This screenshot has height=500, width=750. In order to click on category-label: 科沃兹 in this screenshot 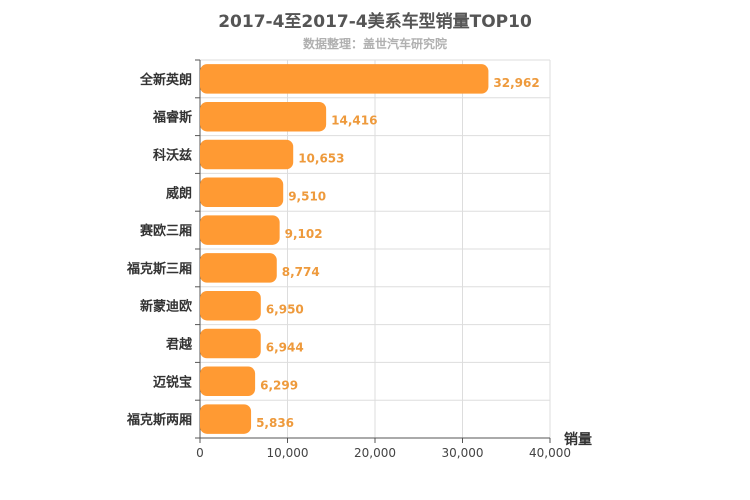, I will do `click(172, 156)`.